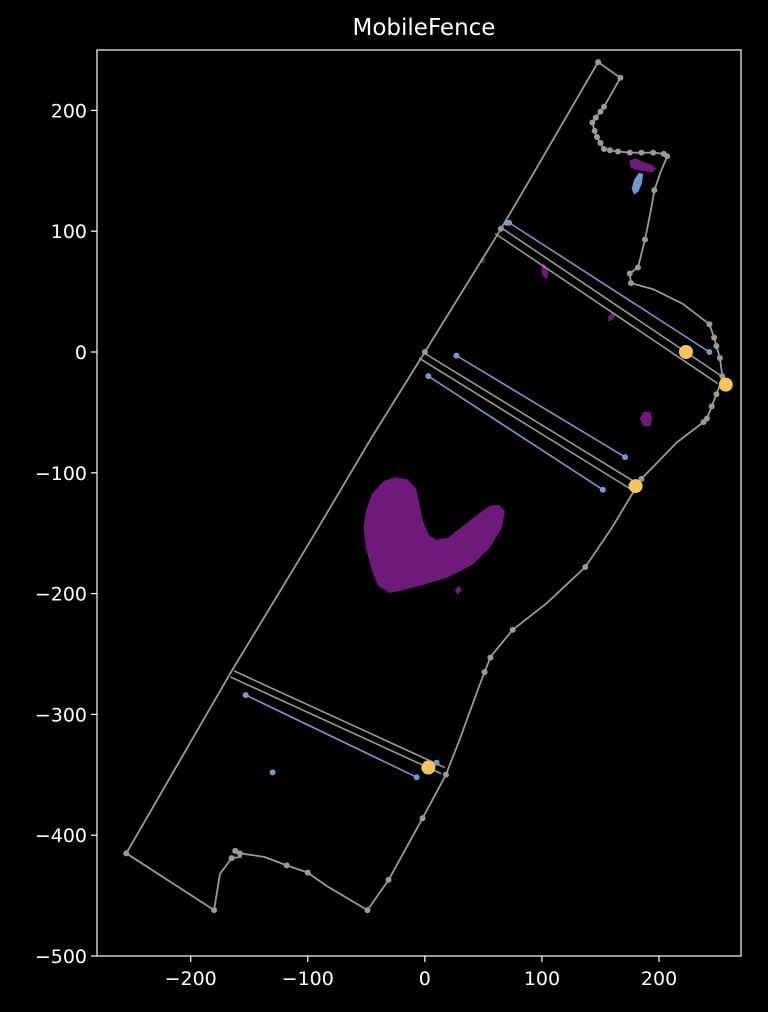 The image size is (768, 1012). What do you see at coordinates (69, 111) in the screenshot?
I see `y-tick-label-0: 200` at bounding box center [69, 111].